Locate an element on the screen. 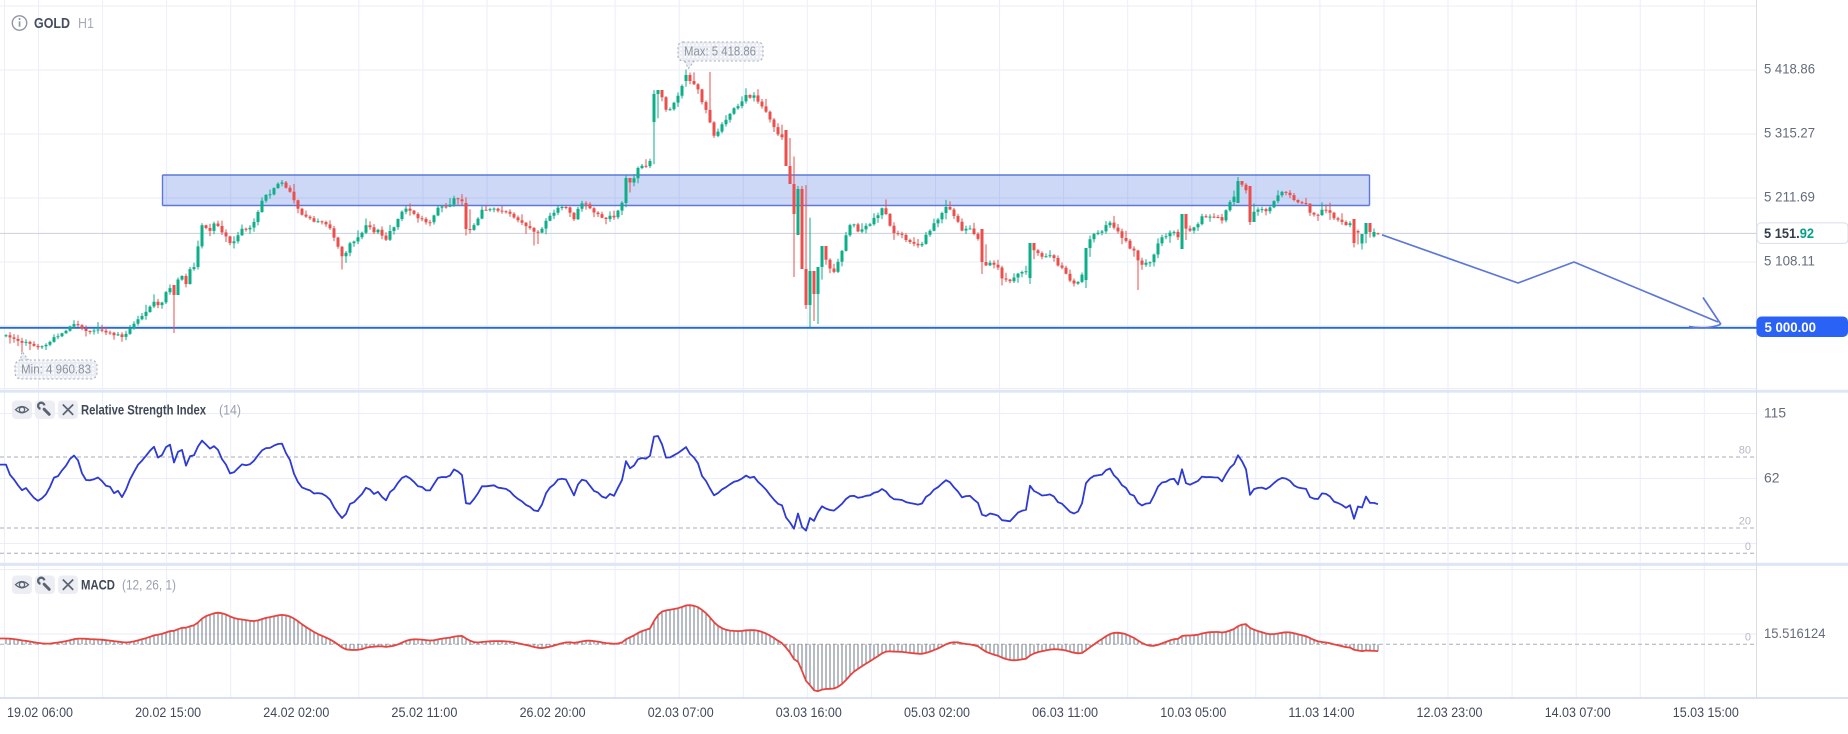 The width and height of the screenshot is (1848, 734). svg-text: 24.02 02:00 is located at coordinates (296, 712).